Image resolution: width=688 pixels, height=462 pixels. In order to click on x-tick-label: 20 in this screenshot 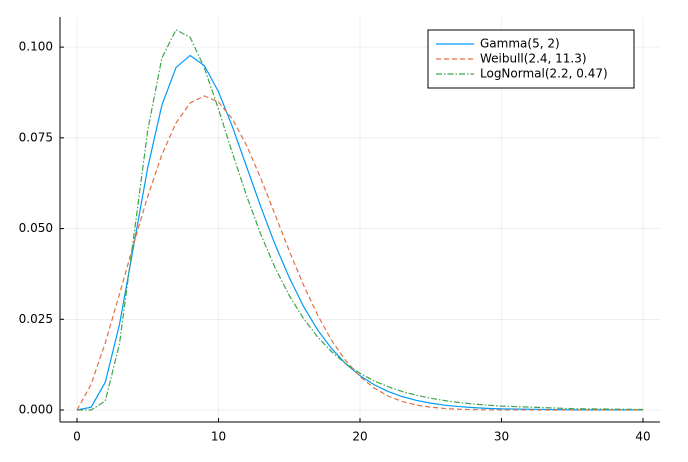, I will do `click(359, 437)`.